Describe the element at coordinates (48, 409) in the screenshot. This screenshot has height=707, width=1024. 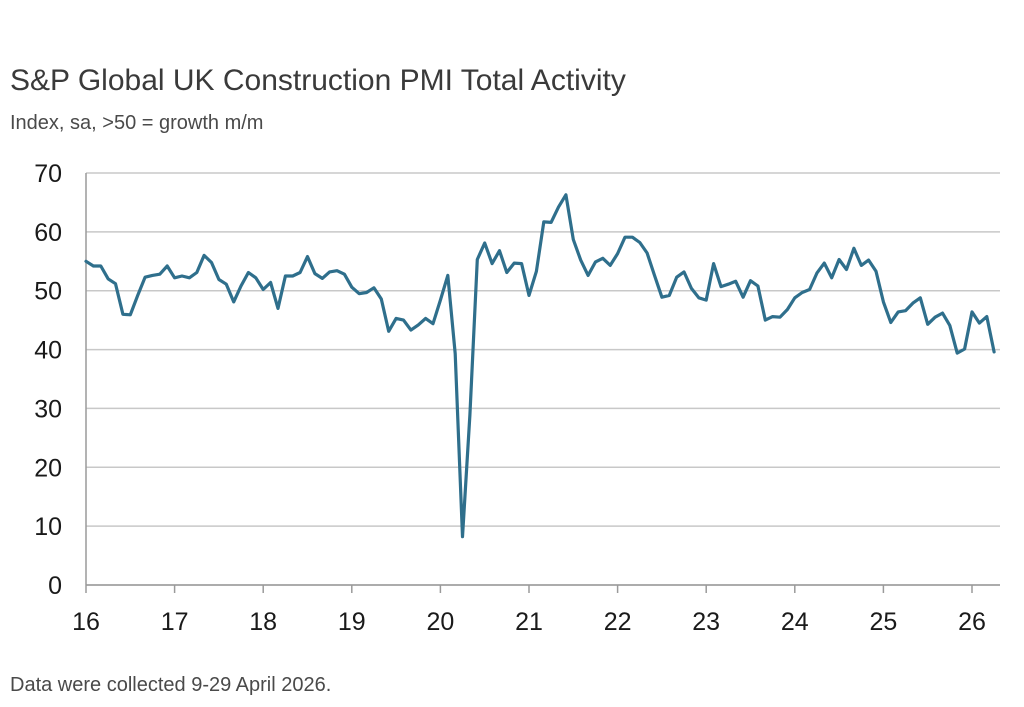
I see `y-tick-label-30: 30` at that location.